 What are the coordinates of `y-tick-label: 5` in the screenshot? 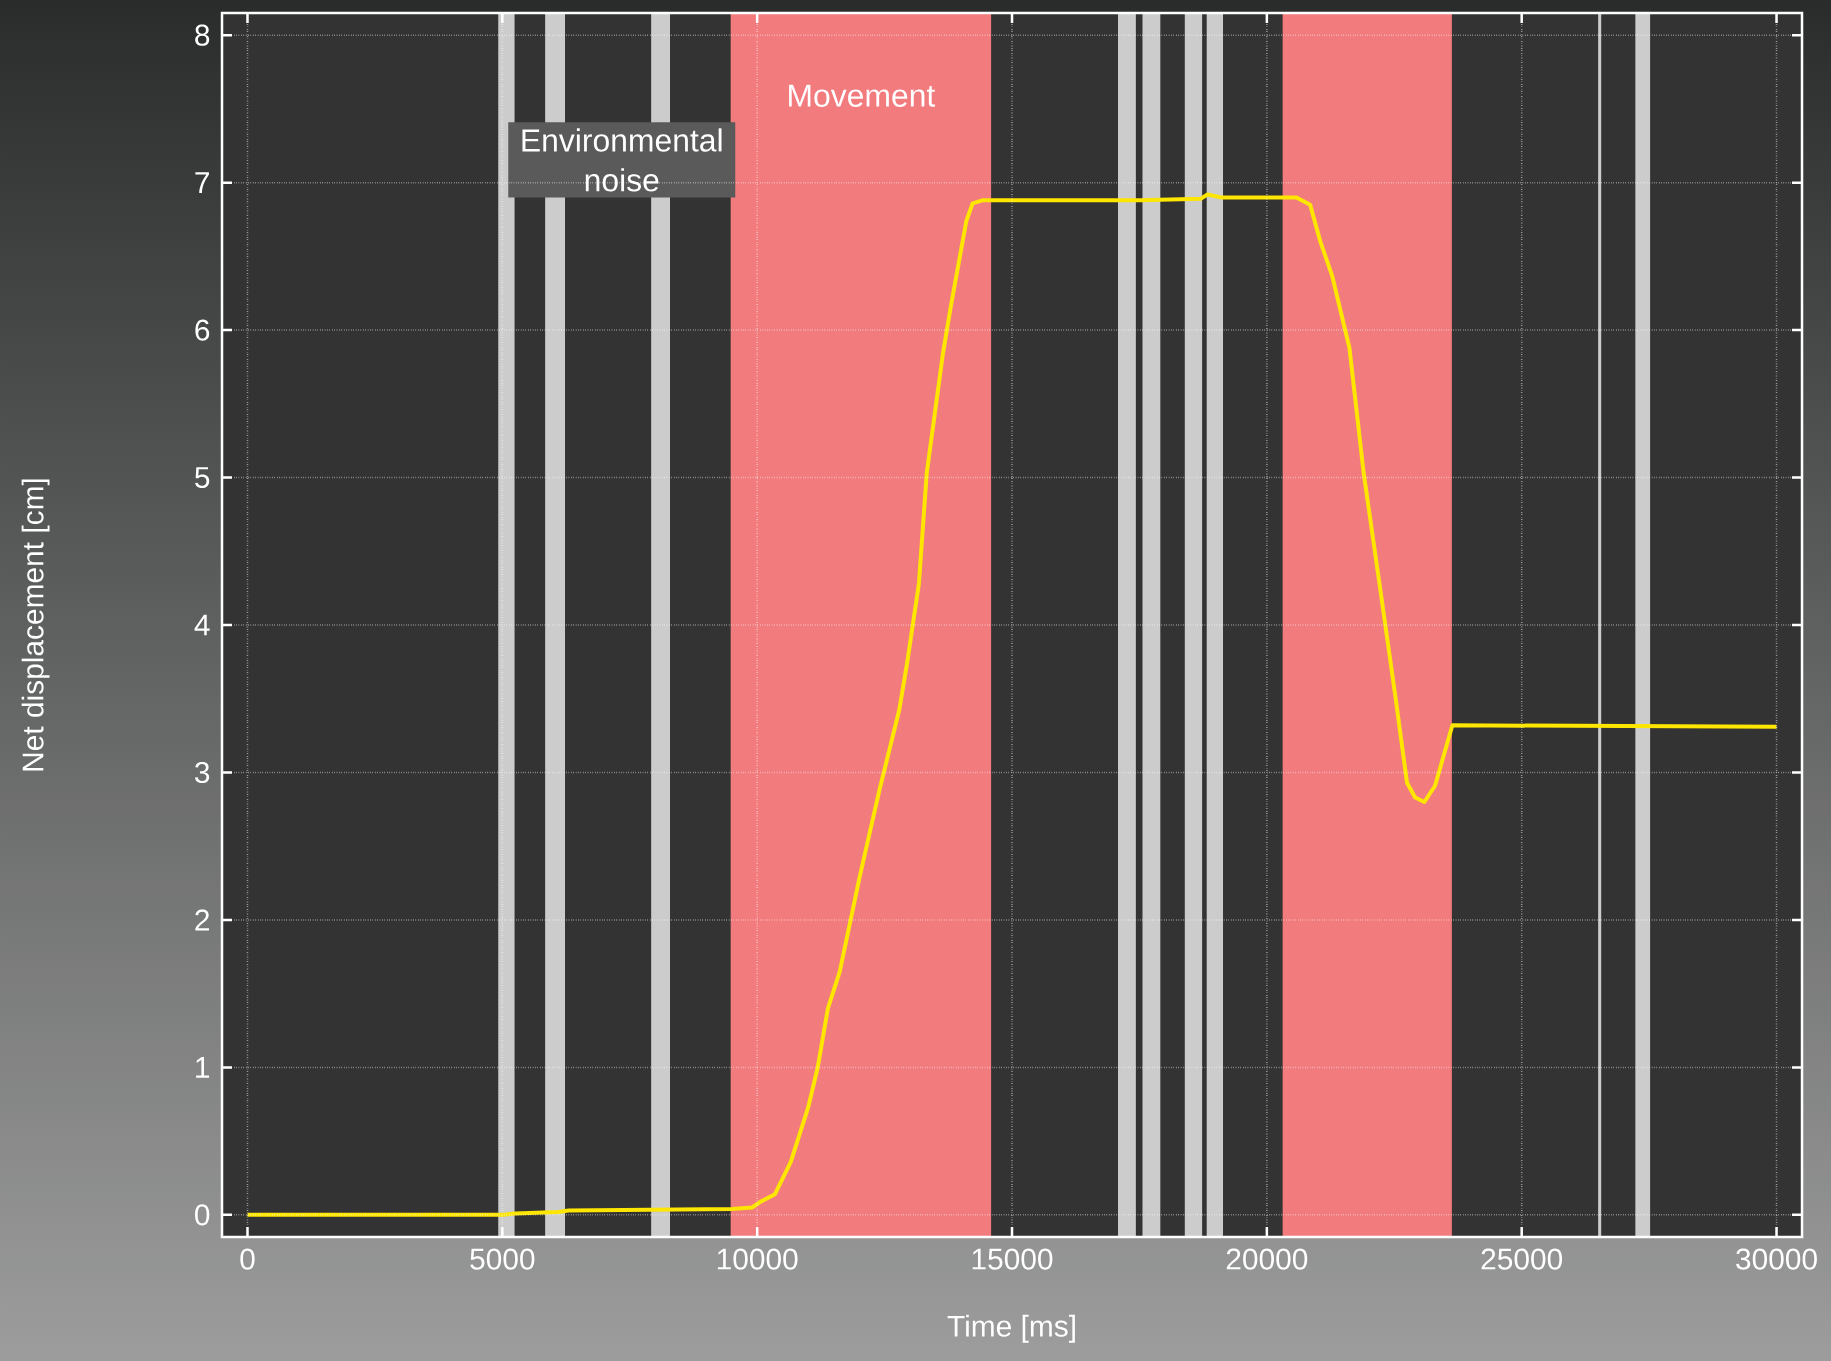 It's located at (202, 477).